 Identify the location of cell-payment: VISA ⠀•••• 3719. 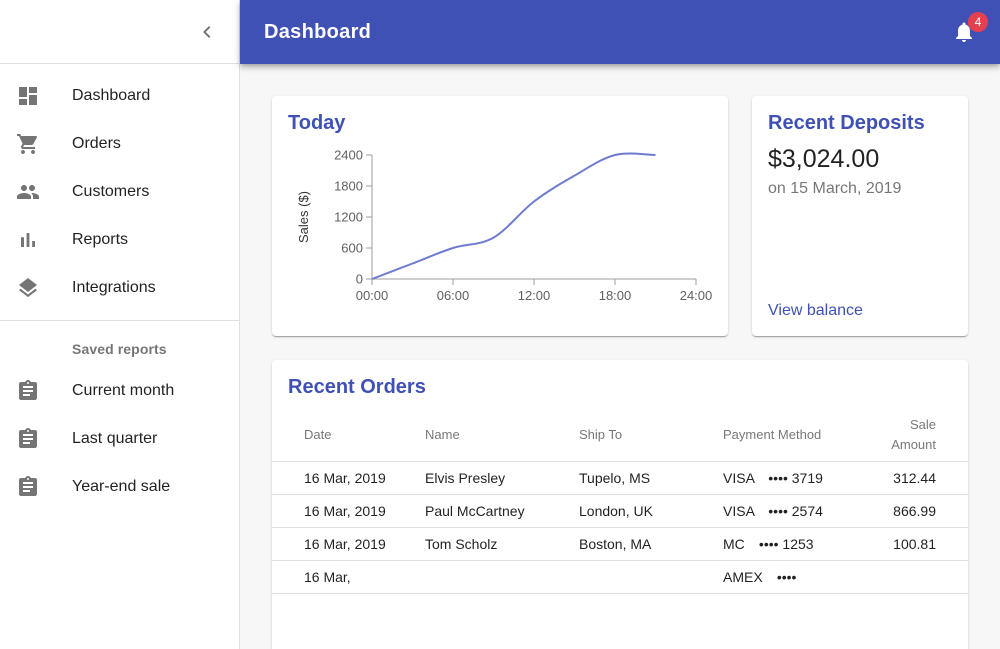
(787, 478).